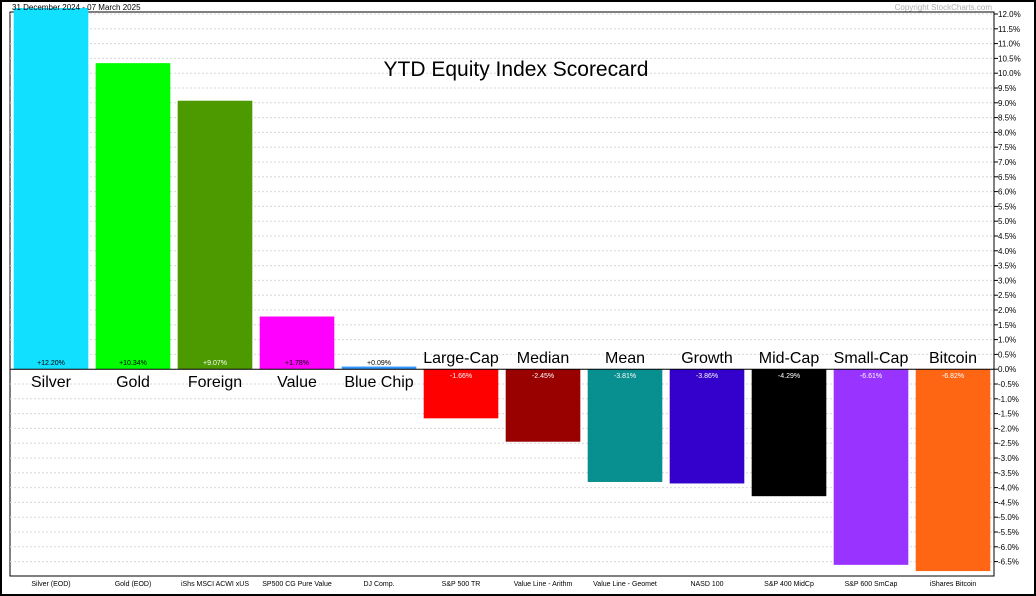 Image resolution: width=1036 pixels, height=596 pixels. What do you see at coordinates (1007, 147) in the screenshot?
I see `y-tick-label: 7.5%` at bounding box center [1007, 147].